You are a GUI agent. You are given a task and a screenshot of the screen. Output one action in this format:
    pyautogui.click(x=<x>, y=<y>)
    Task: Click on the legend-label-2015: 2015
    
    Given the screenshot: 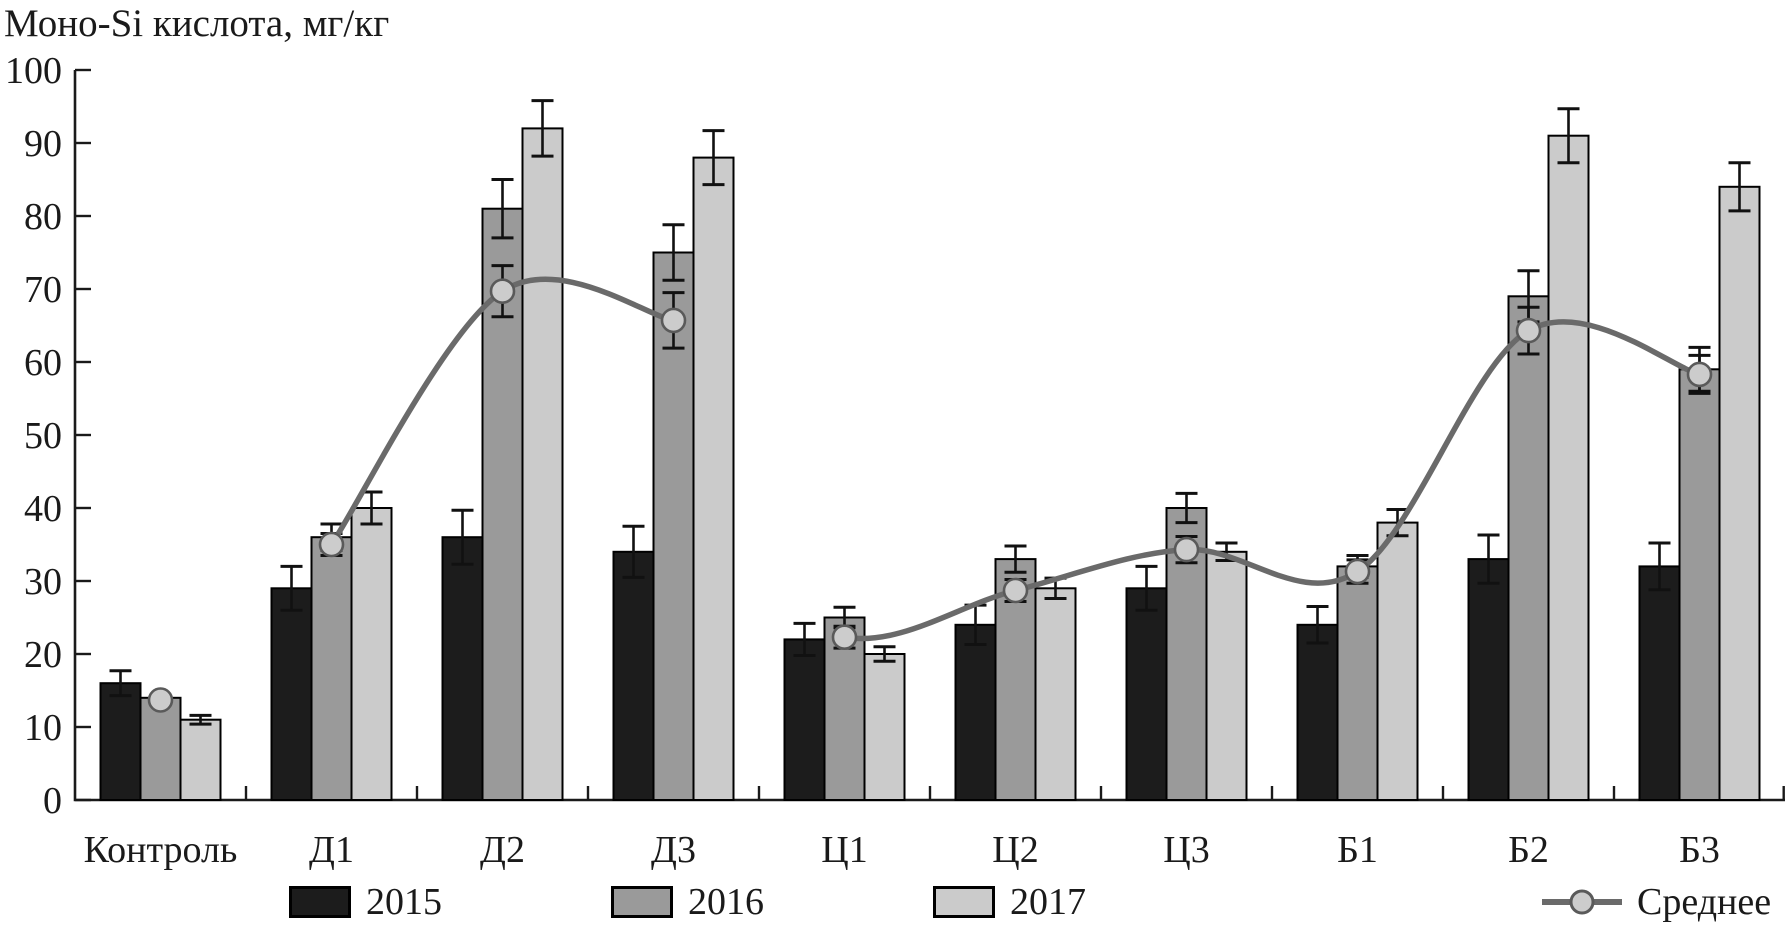 What is the action you would take?
    pyautogui.click(x=404, y=902)
    